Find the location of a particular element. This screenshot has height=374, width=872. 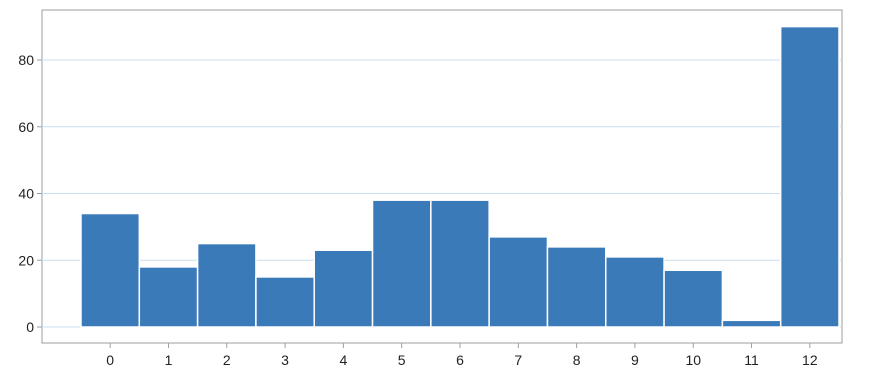

x-tick-label-4: 4 is located at coordinates (343, 360).